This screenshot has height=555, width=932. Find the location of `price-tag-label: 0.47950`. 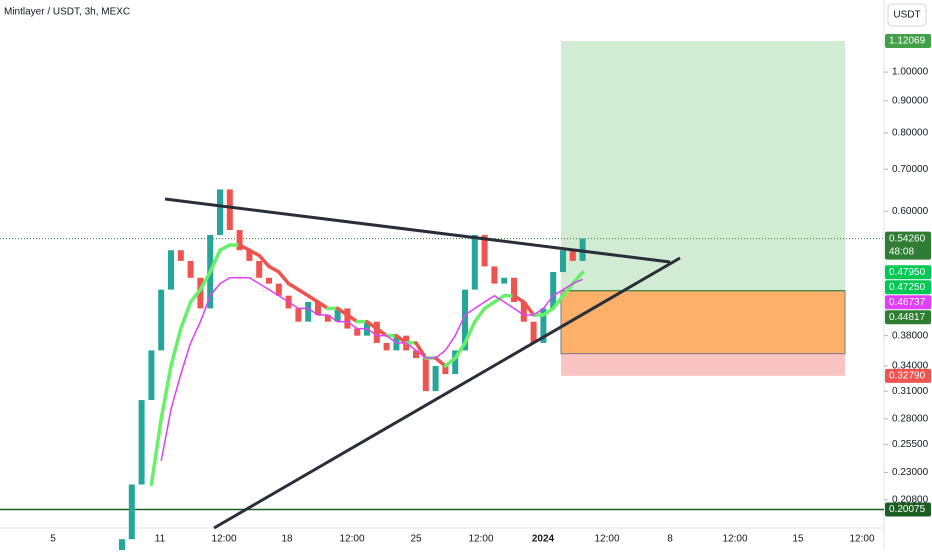

price-tag-label: 0.47950 is located at coordinates (907, 272).